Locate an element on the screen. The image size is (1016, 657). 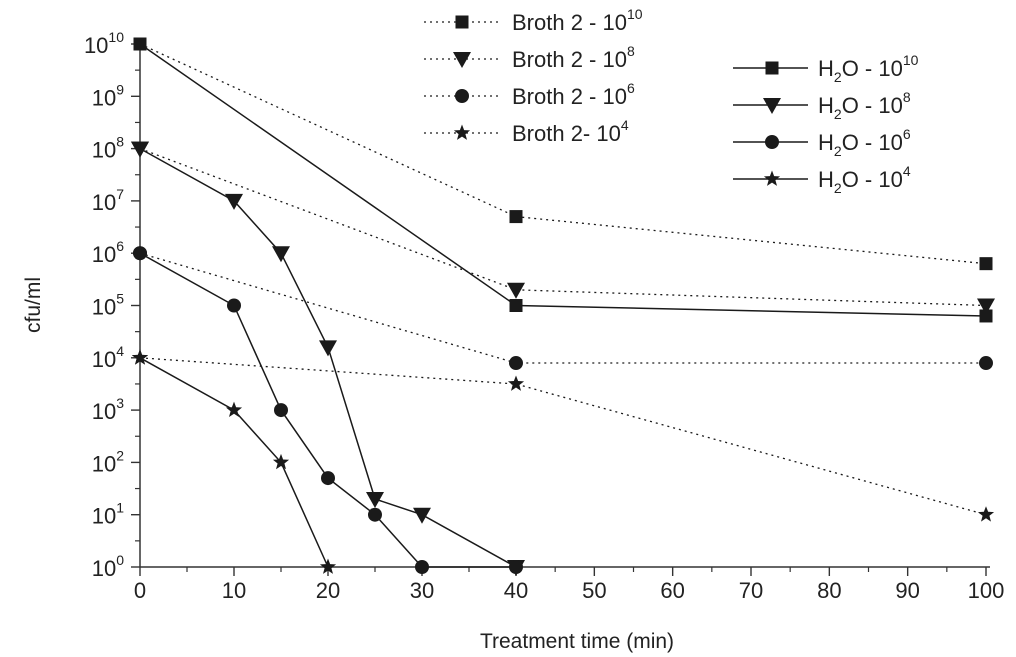
legend-label: H2O - 108 is located at coordinates (864, 105).